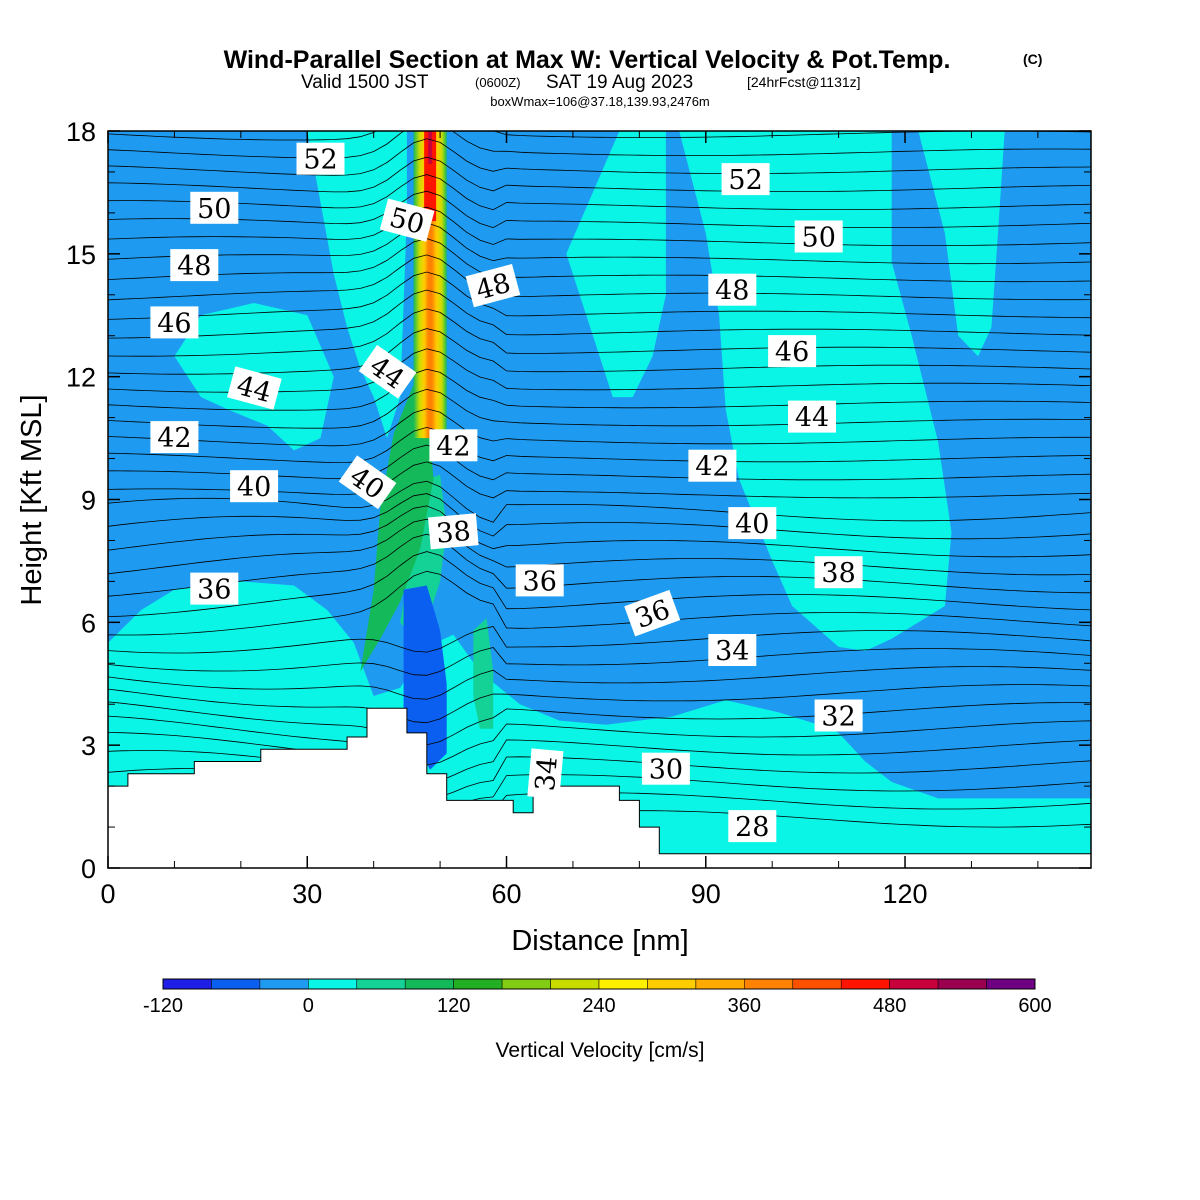 The image size is (1200, 1200). I want to click on contour-label-text: 38, so click(838, 573).